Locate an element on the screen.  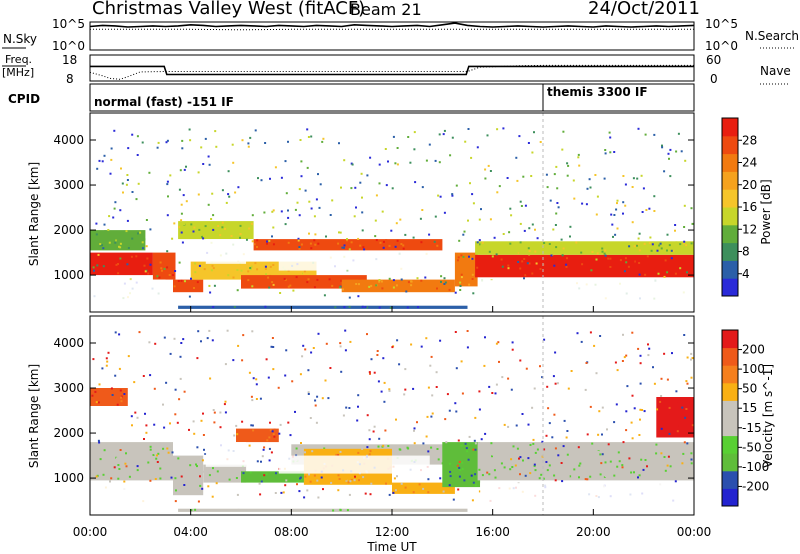
velocity-colorbar-tick-label: 200 is located at coordinates (753, 350).